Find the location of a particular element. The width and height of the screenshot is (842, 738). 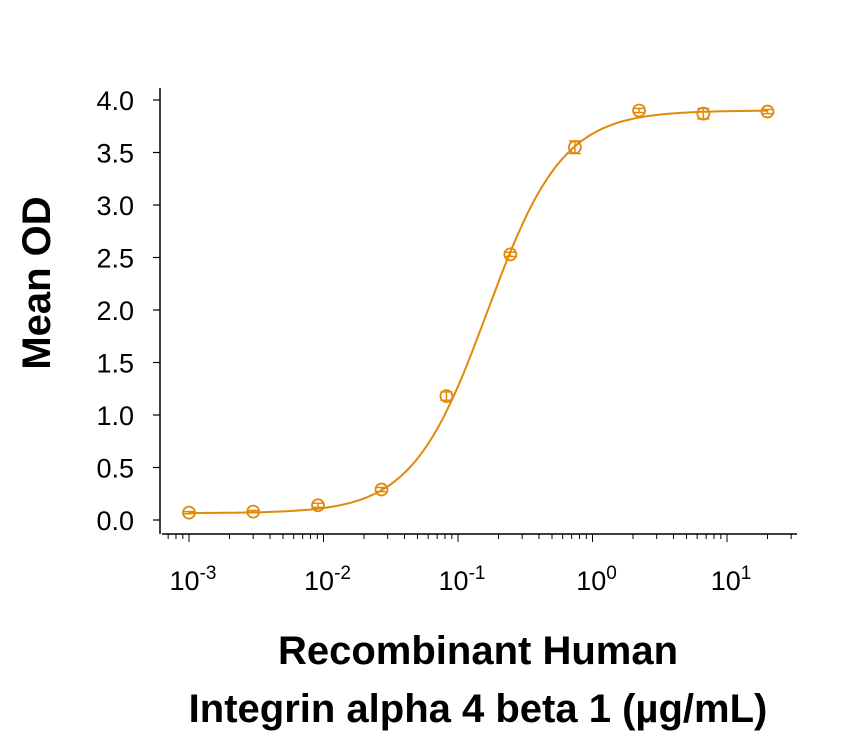

x-tick-label: 10⁻³ is located at coordinates (193, 579).